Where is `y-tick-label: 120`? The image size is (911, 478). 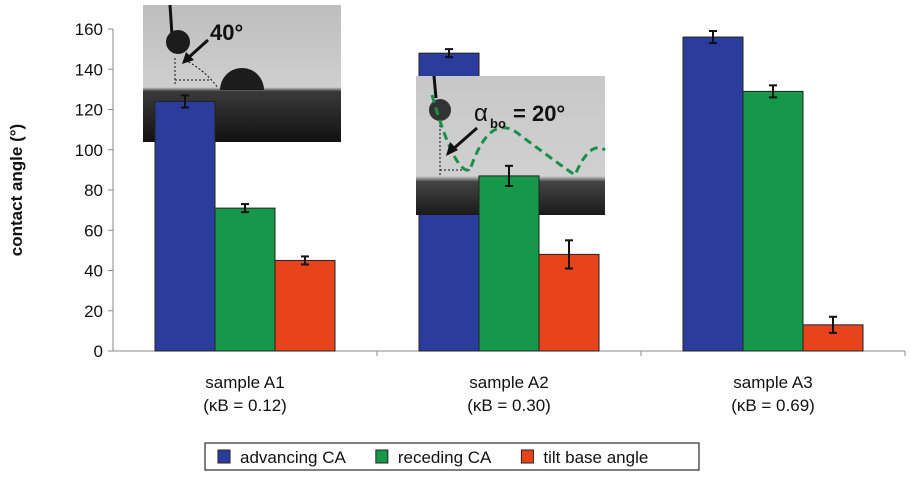 y-tick-label: 120 is located at coordinates (89, 110).